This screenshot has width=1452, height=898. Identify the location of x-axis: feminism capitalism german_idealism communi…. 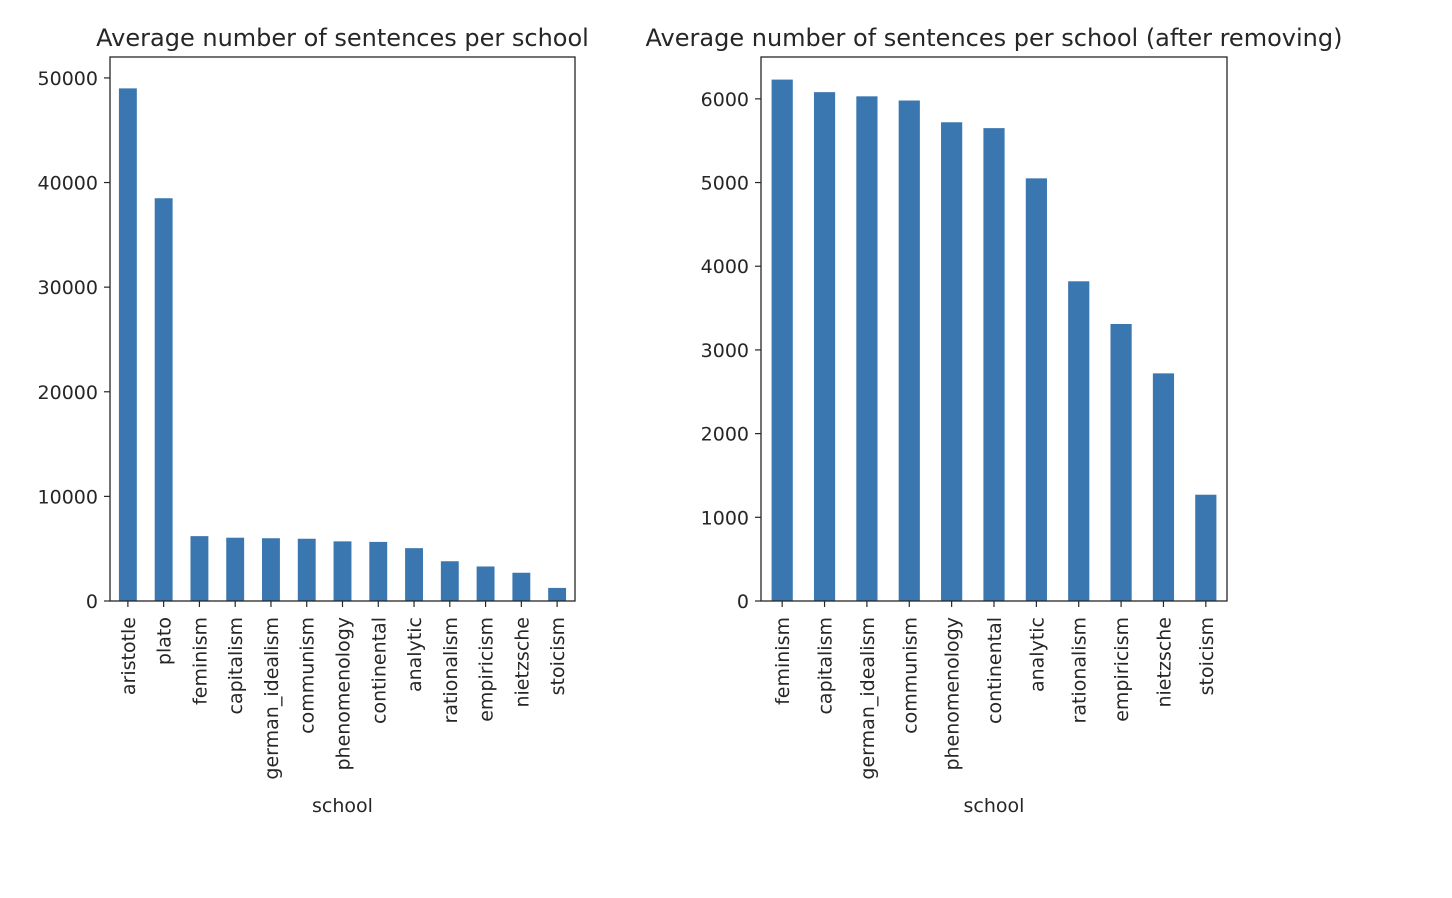
(995, 690).